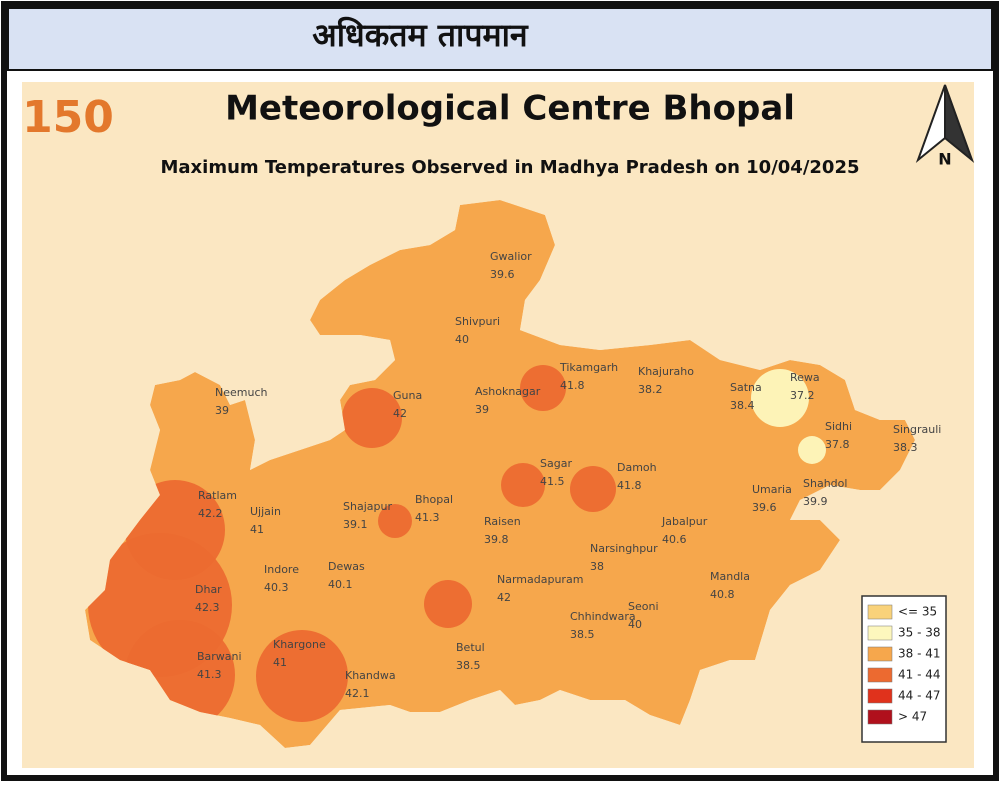  What do you see at coordinates (510, 109) in the screenshot?
I see `map-title: Meteorological Centre Bhopal` at bounding box center [510, 109].